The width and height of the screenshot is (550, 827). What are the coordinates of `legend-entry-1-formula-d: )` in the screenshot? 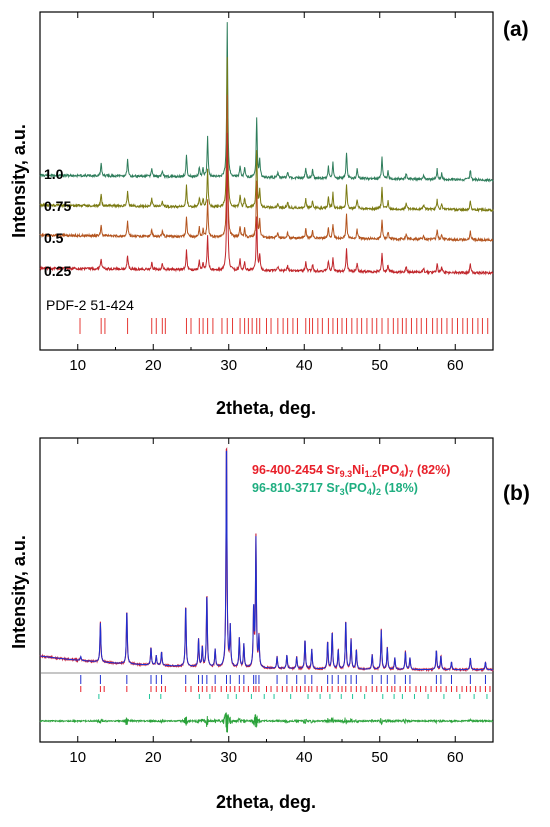 It's located at (406, 470).